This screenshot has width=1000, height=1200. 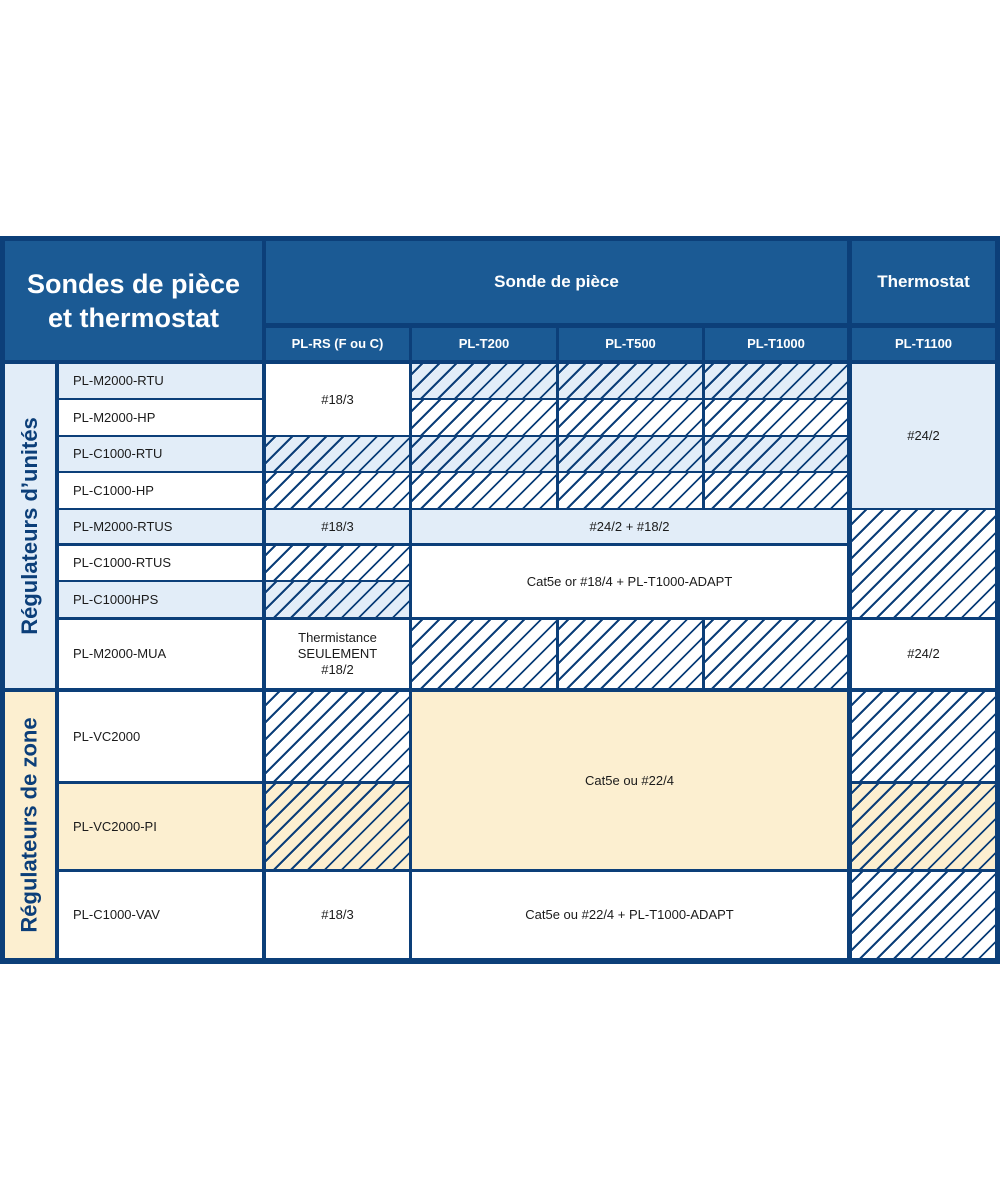 What do you see at coordinates (133, 300) in the screenshot?
I see `table-title: Sondes de pièce et thermostat` at bounding box center [133, 300].